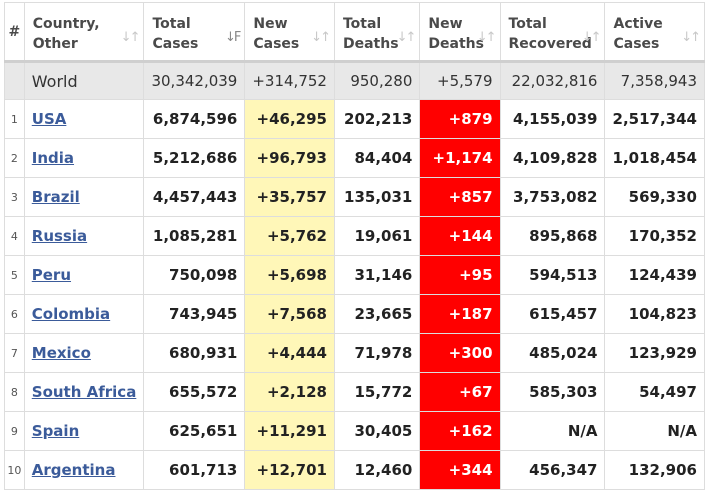  I want to click on header-country-line1: Country,, so click(66, 24).